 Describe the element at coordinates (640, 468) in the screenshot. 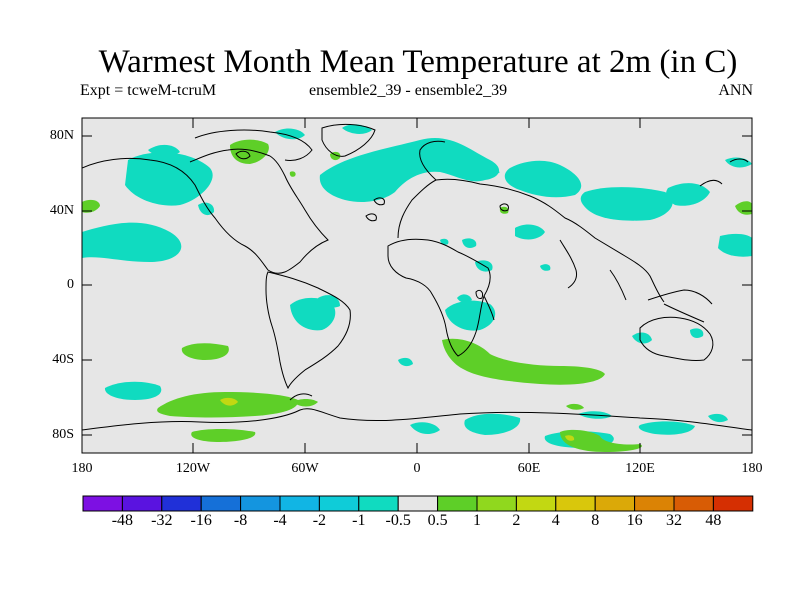

I see `lon-tick-label: 120E` at that location.